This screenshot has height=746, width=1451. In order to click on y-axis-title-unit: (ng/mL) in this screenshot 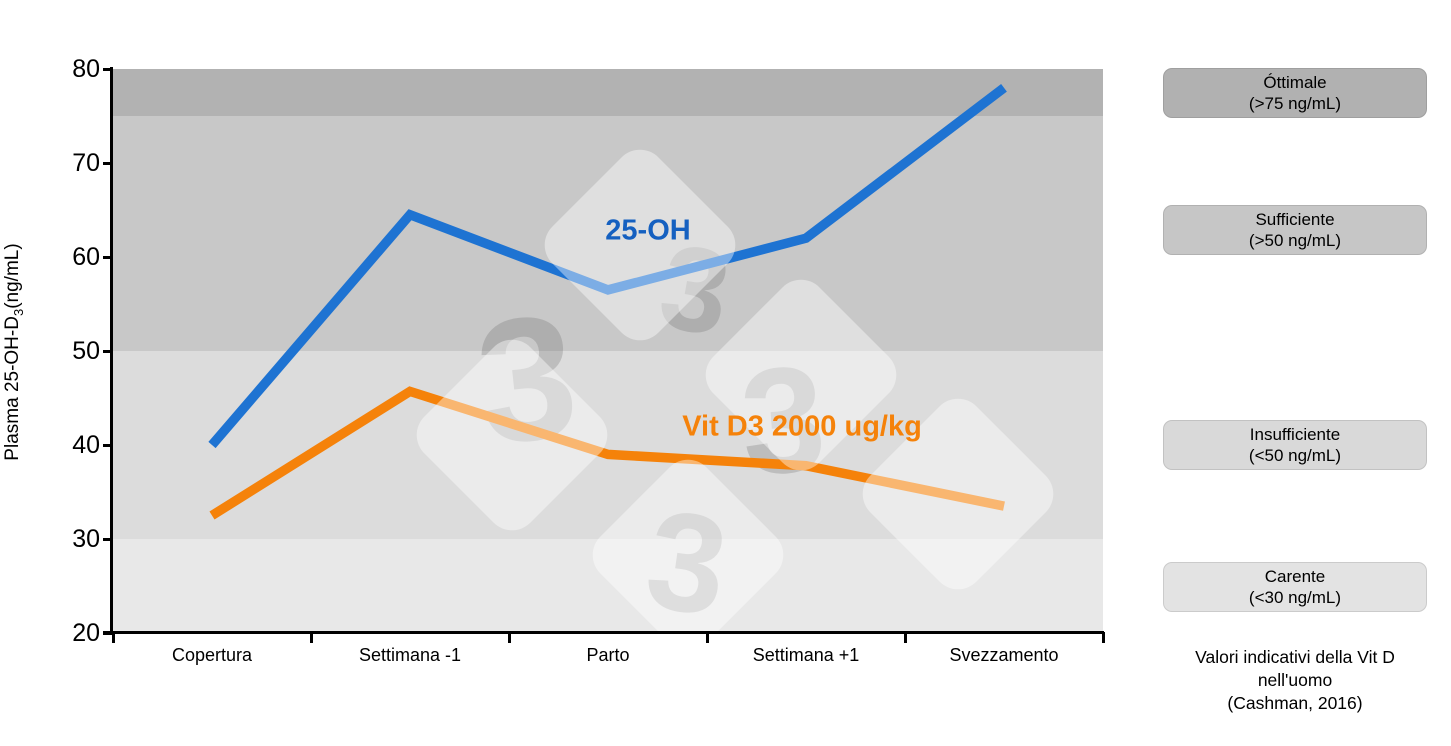, I will do `click(12, 276)`.